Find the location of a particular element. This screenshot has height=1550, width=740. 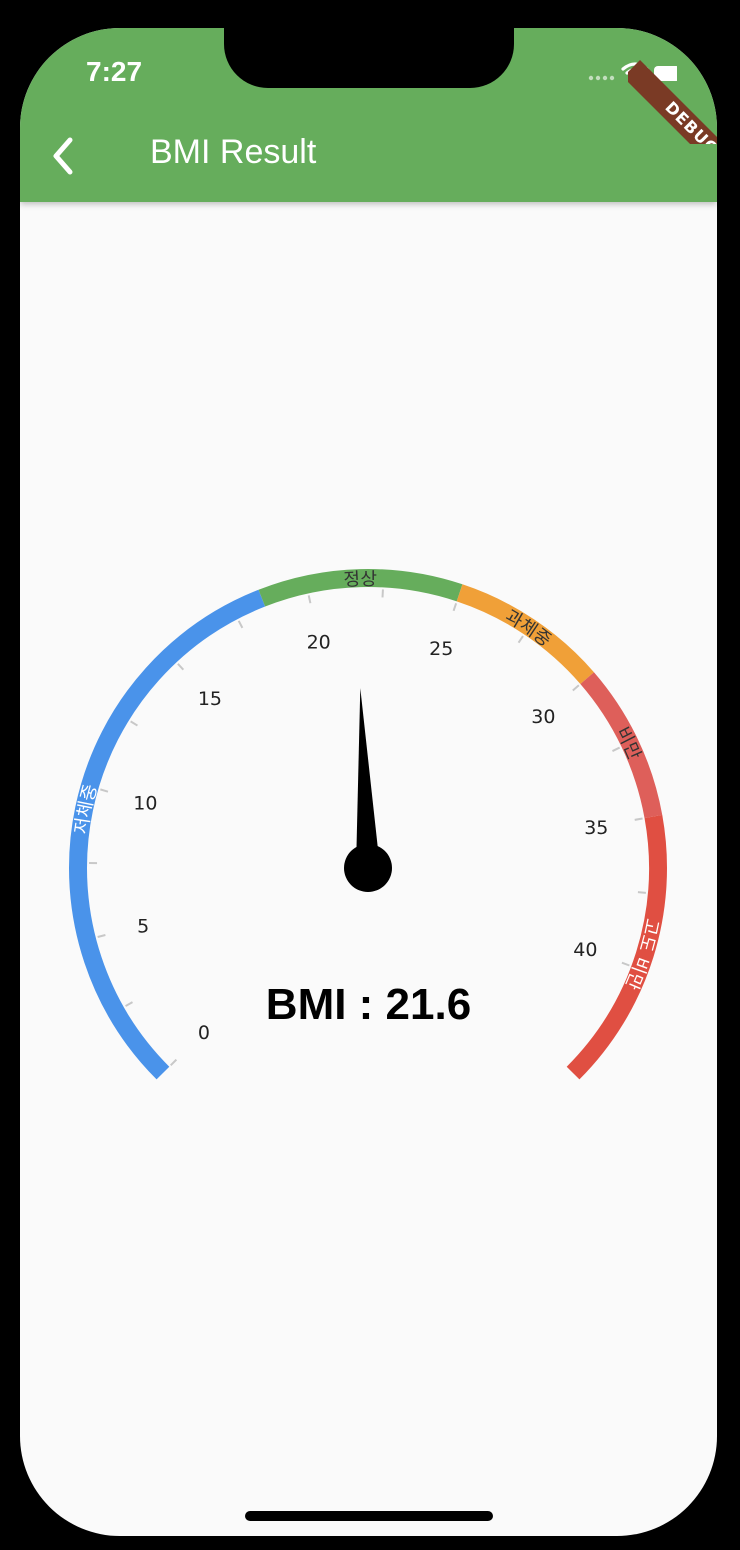

gauge-needle-pointer is located at coordinates (368, 778).